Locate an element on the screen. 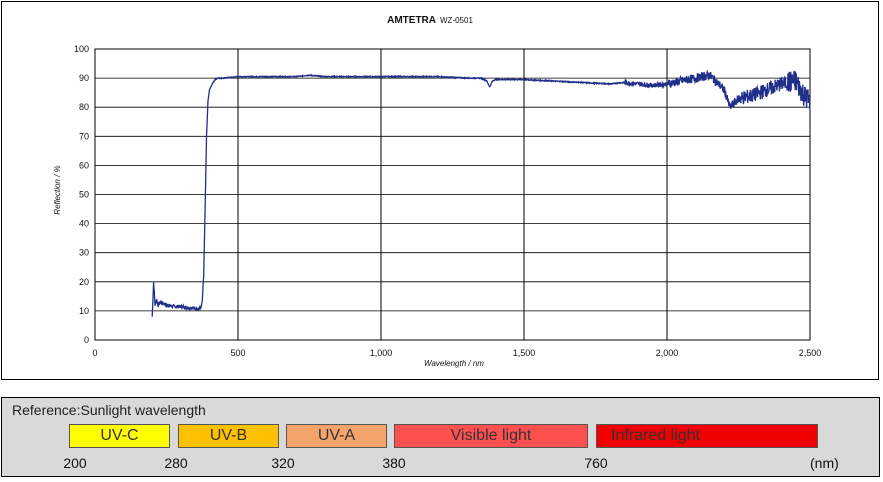 This screenshot has width=883, height=482. y-tick-label: 20 is located at coordinates (84, 282).